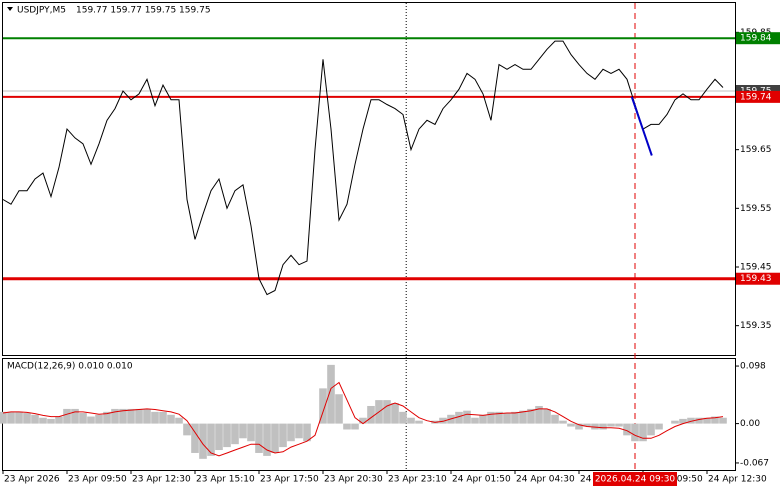  I want to click on x-tick-label: 24 Apr 12:30, so click(737, 480).